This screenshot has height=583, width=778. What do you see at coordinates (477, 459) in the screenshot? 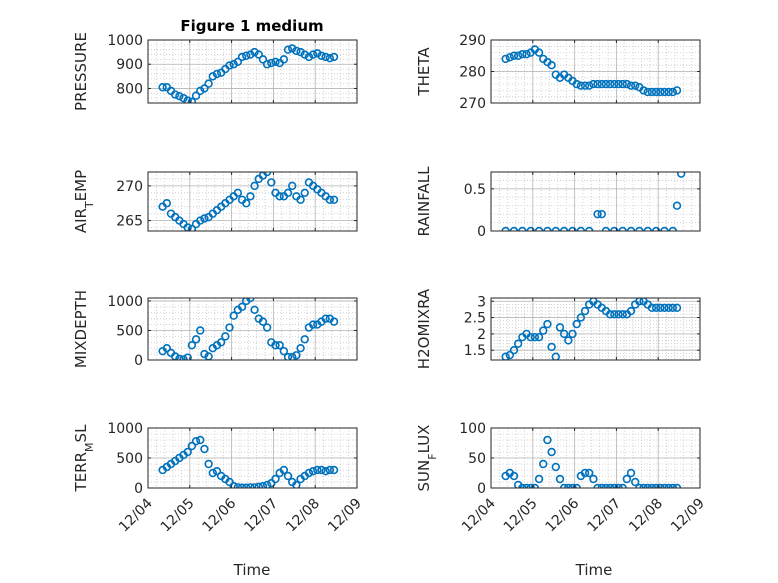
I see `y-tick-label: 50` at bounding box center [477, 459].